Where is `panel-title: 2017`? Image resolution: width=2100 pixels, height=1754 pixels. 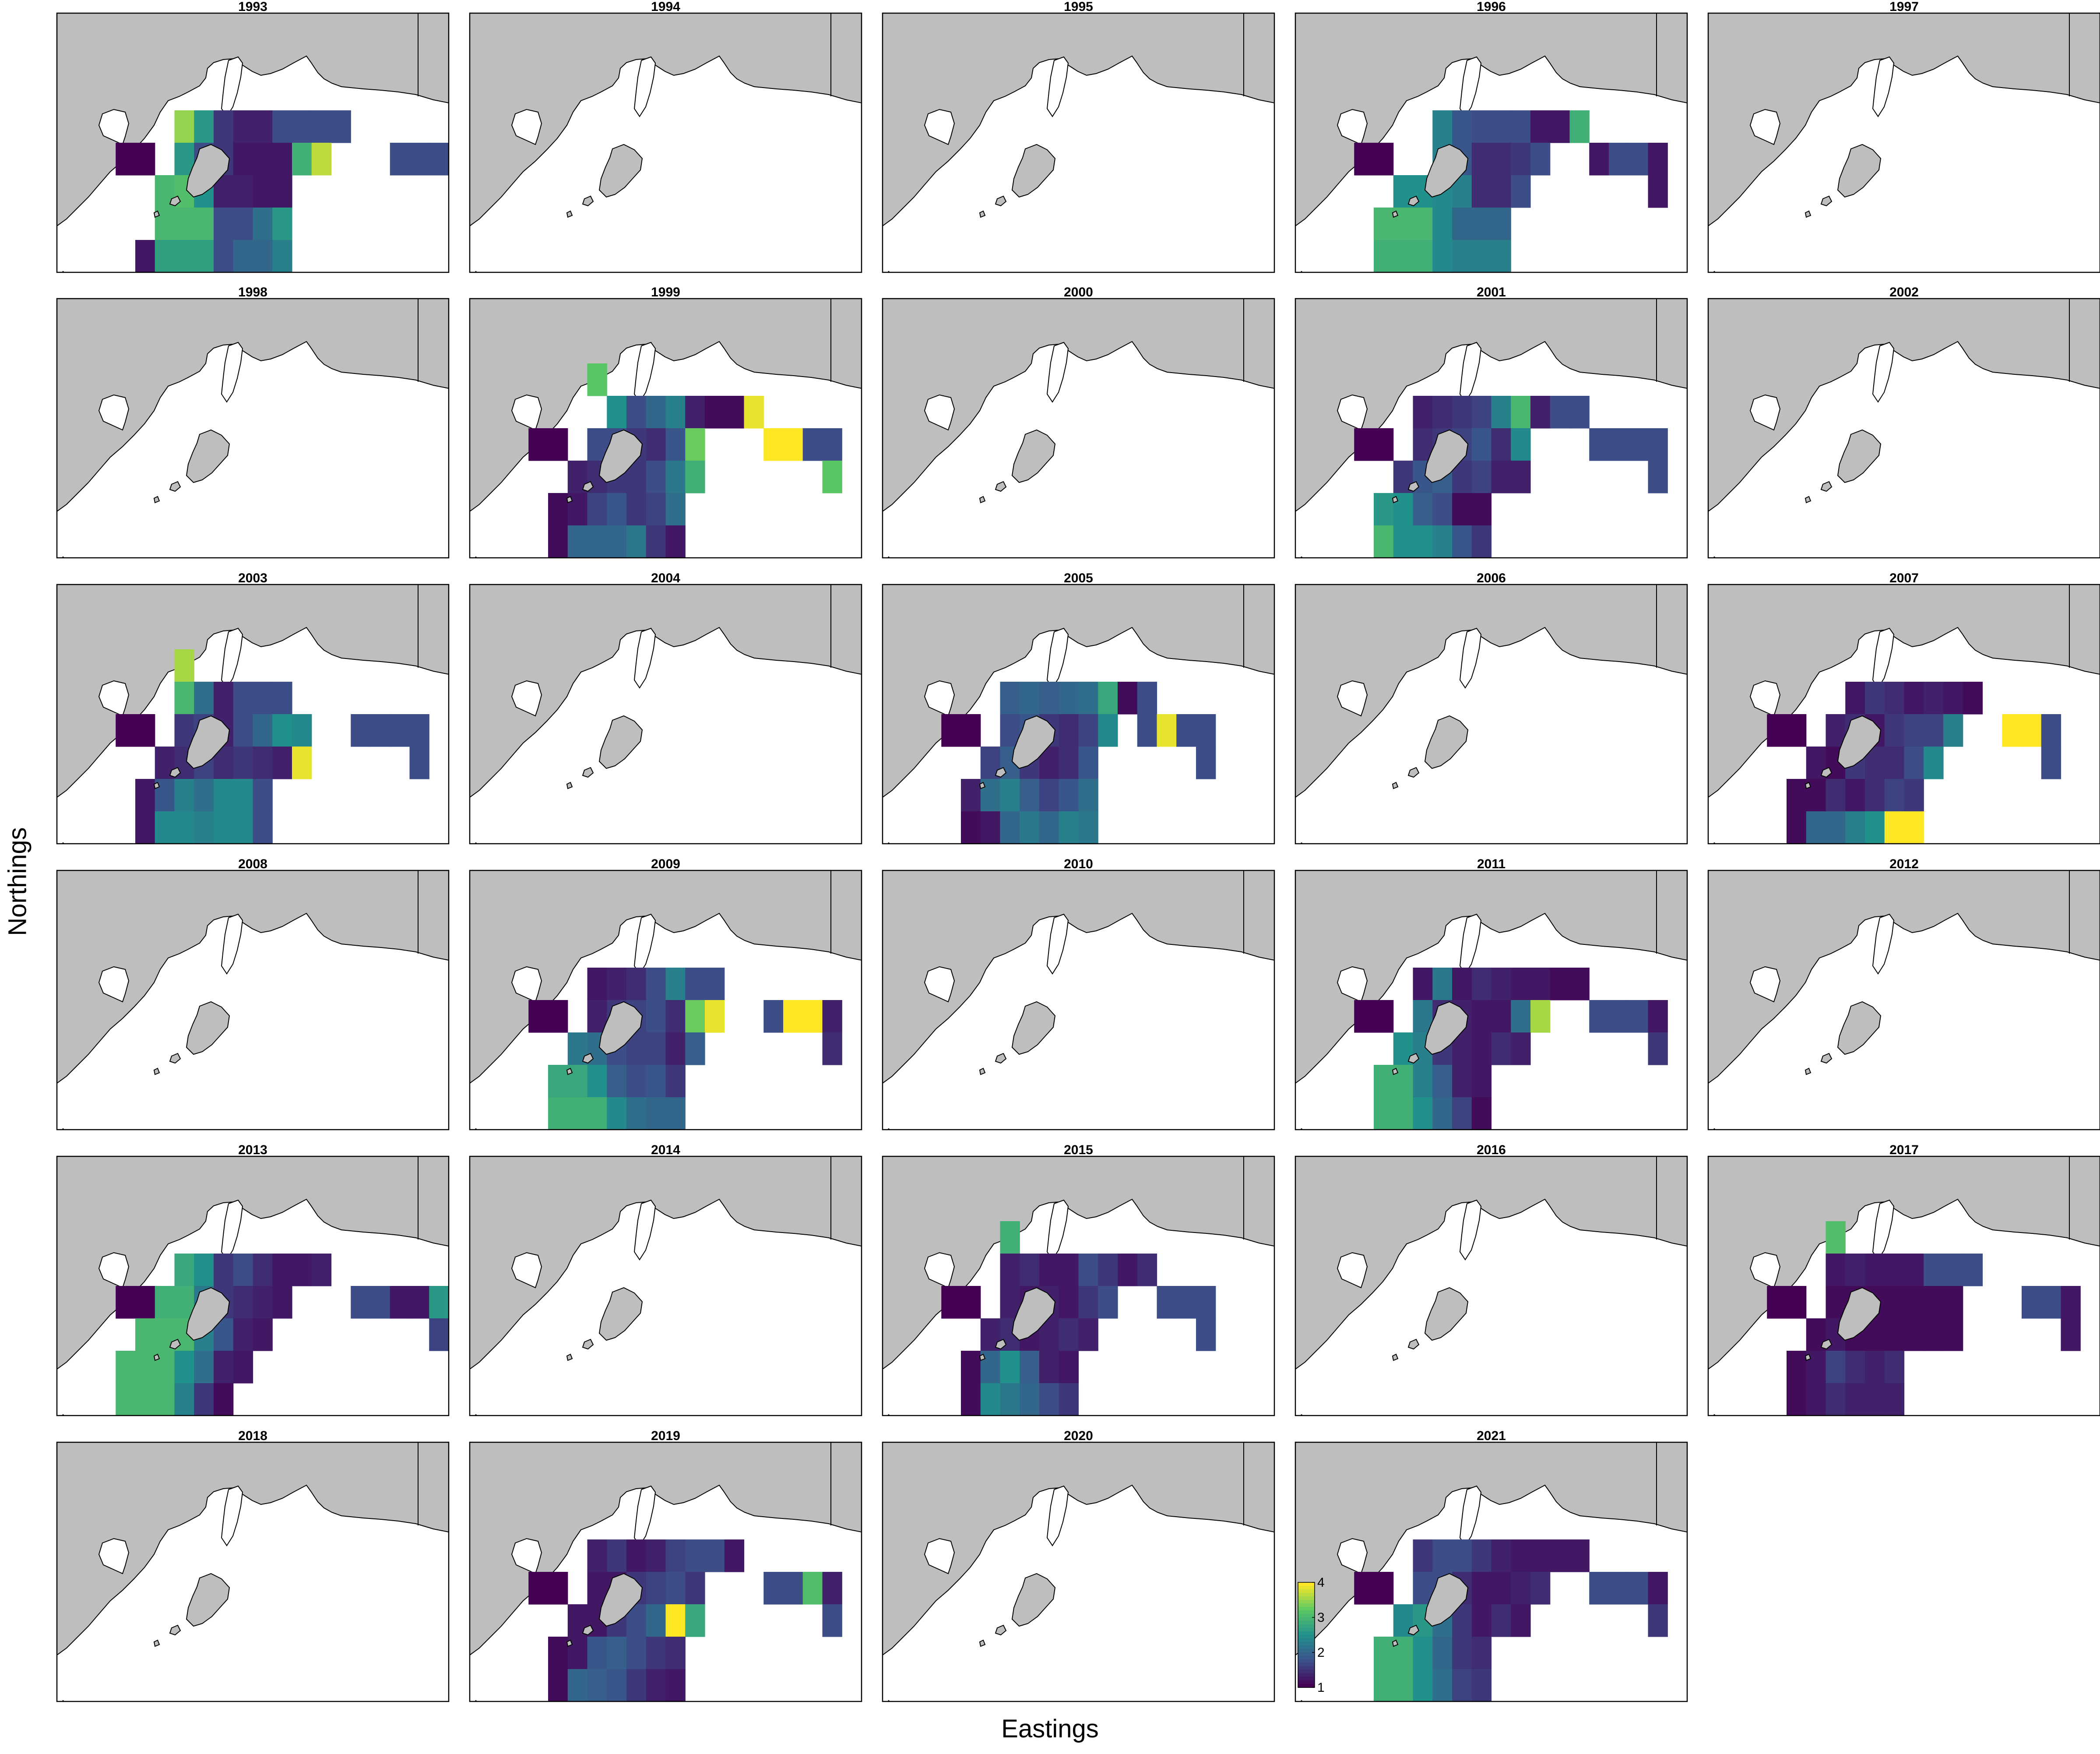 panel-title: 2017 is located at coordinates (1904, 1150).